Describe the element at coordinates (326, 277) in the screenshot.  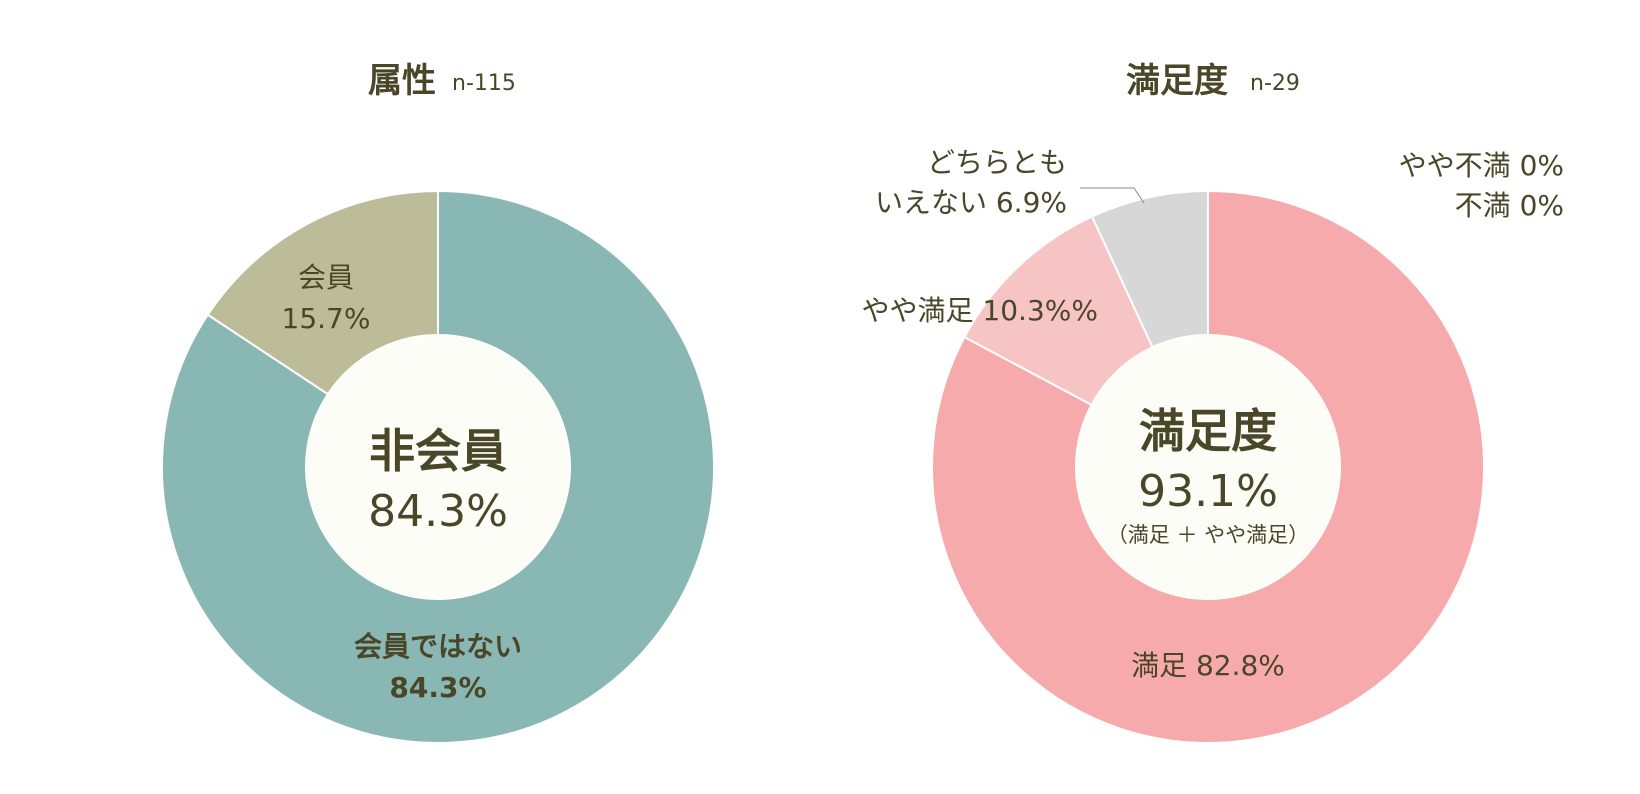
I see `slice-label-member: 会員` at that location.